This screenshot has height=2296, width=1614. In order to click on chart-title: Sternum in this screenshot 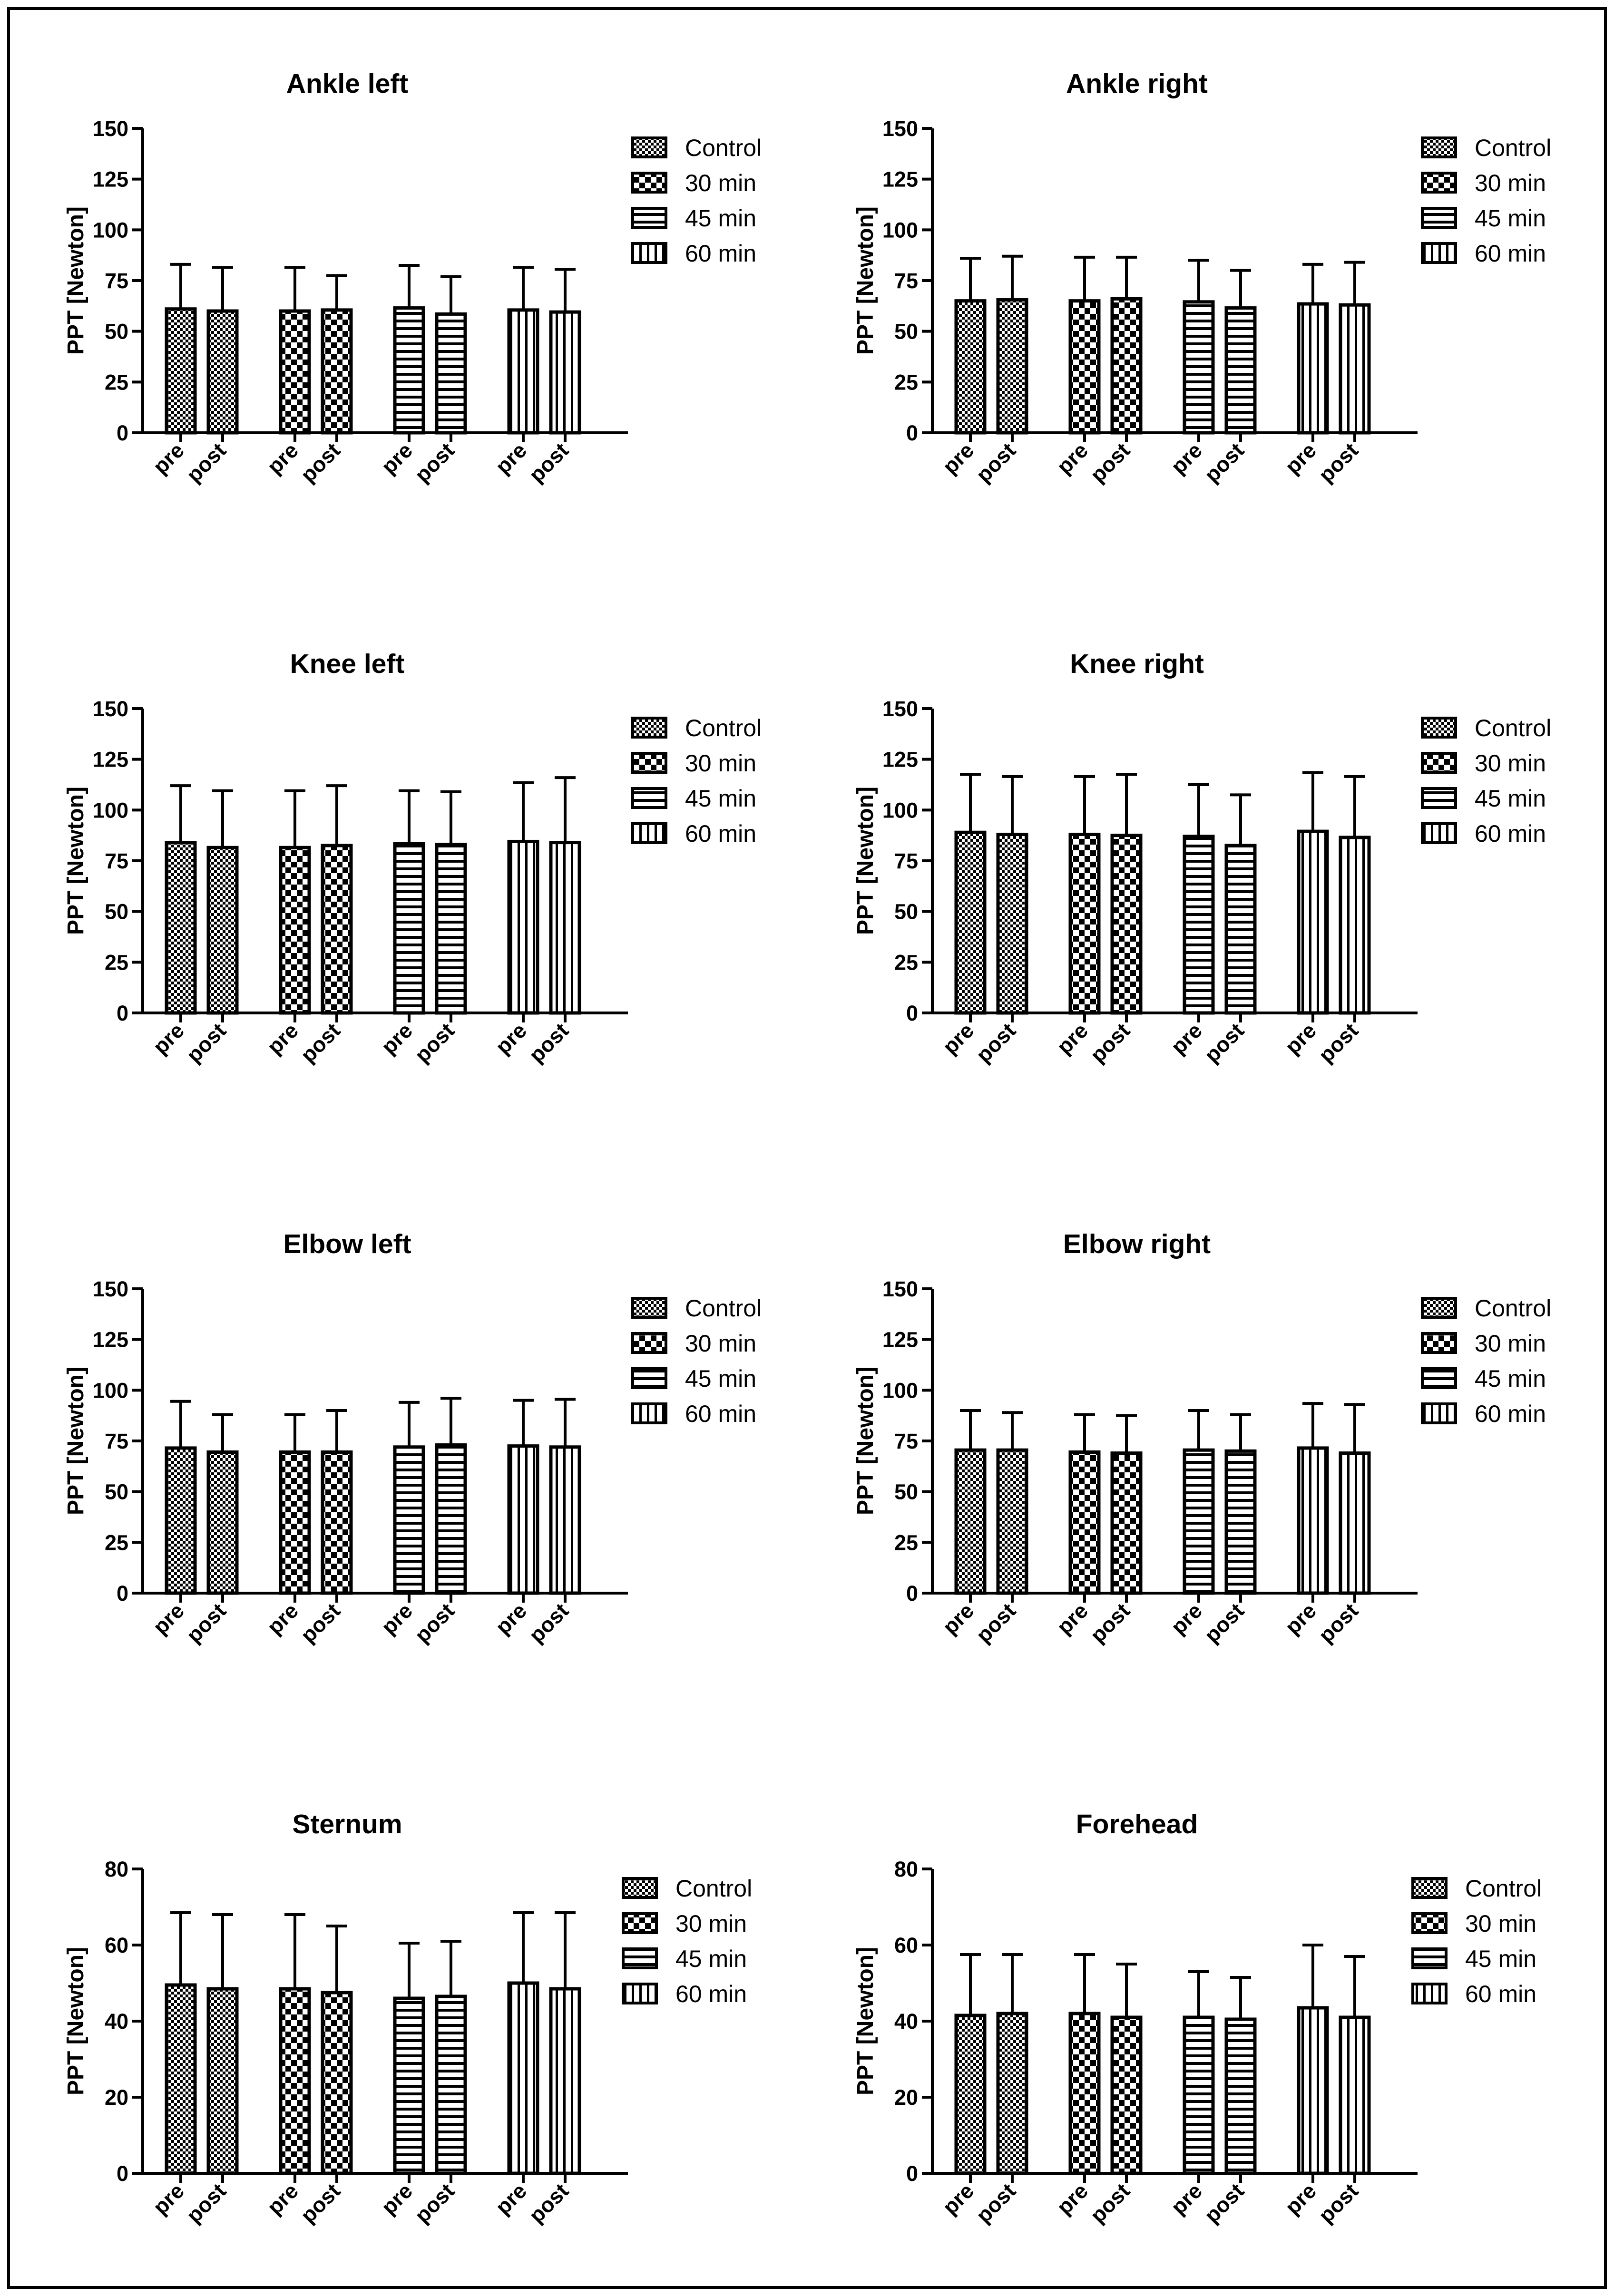, I will do `click(347, 1824)`.